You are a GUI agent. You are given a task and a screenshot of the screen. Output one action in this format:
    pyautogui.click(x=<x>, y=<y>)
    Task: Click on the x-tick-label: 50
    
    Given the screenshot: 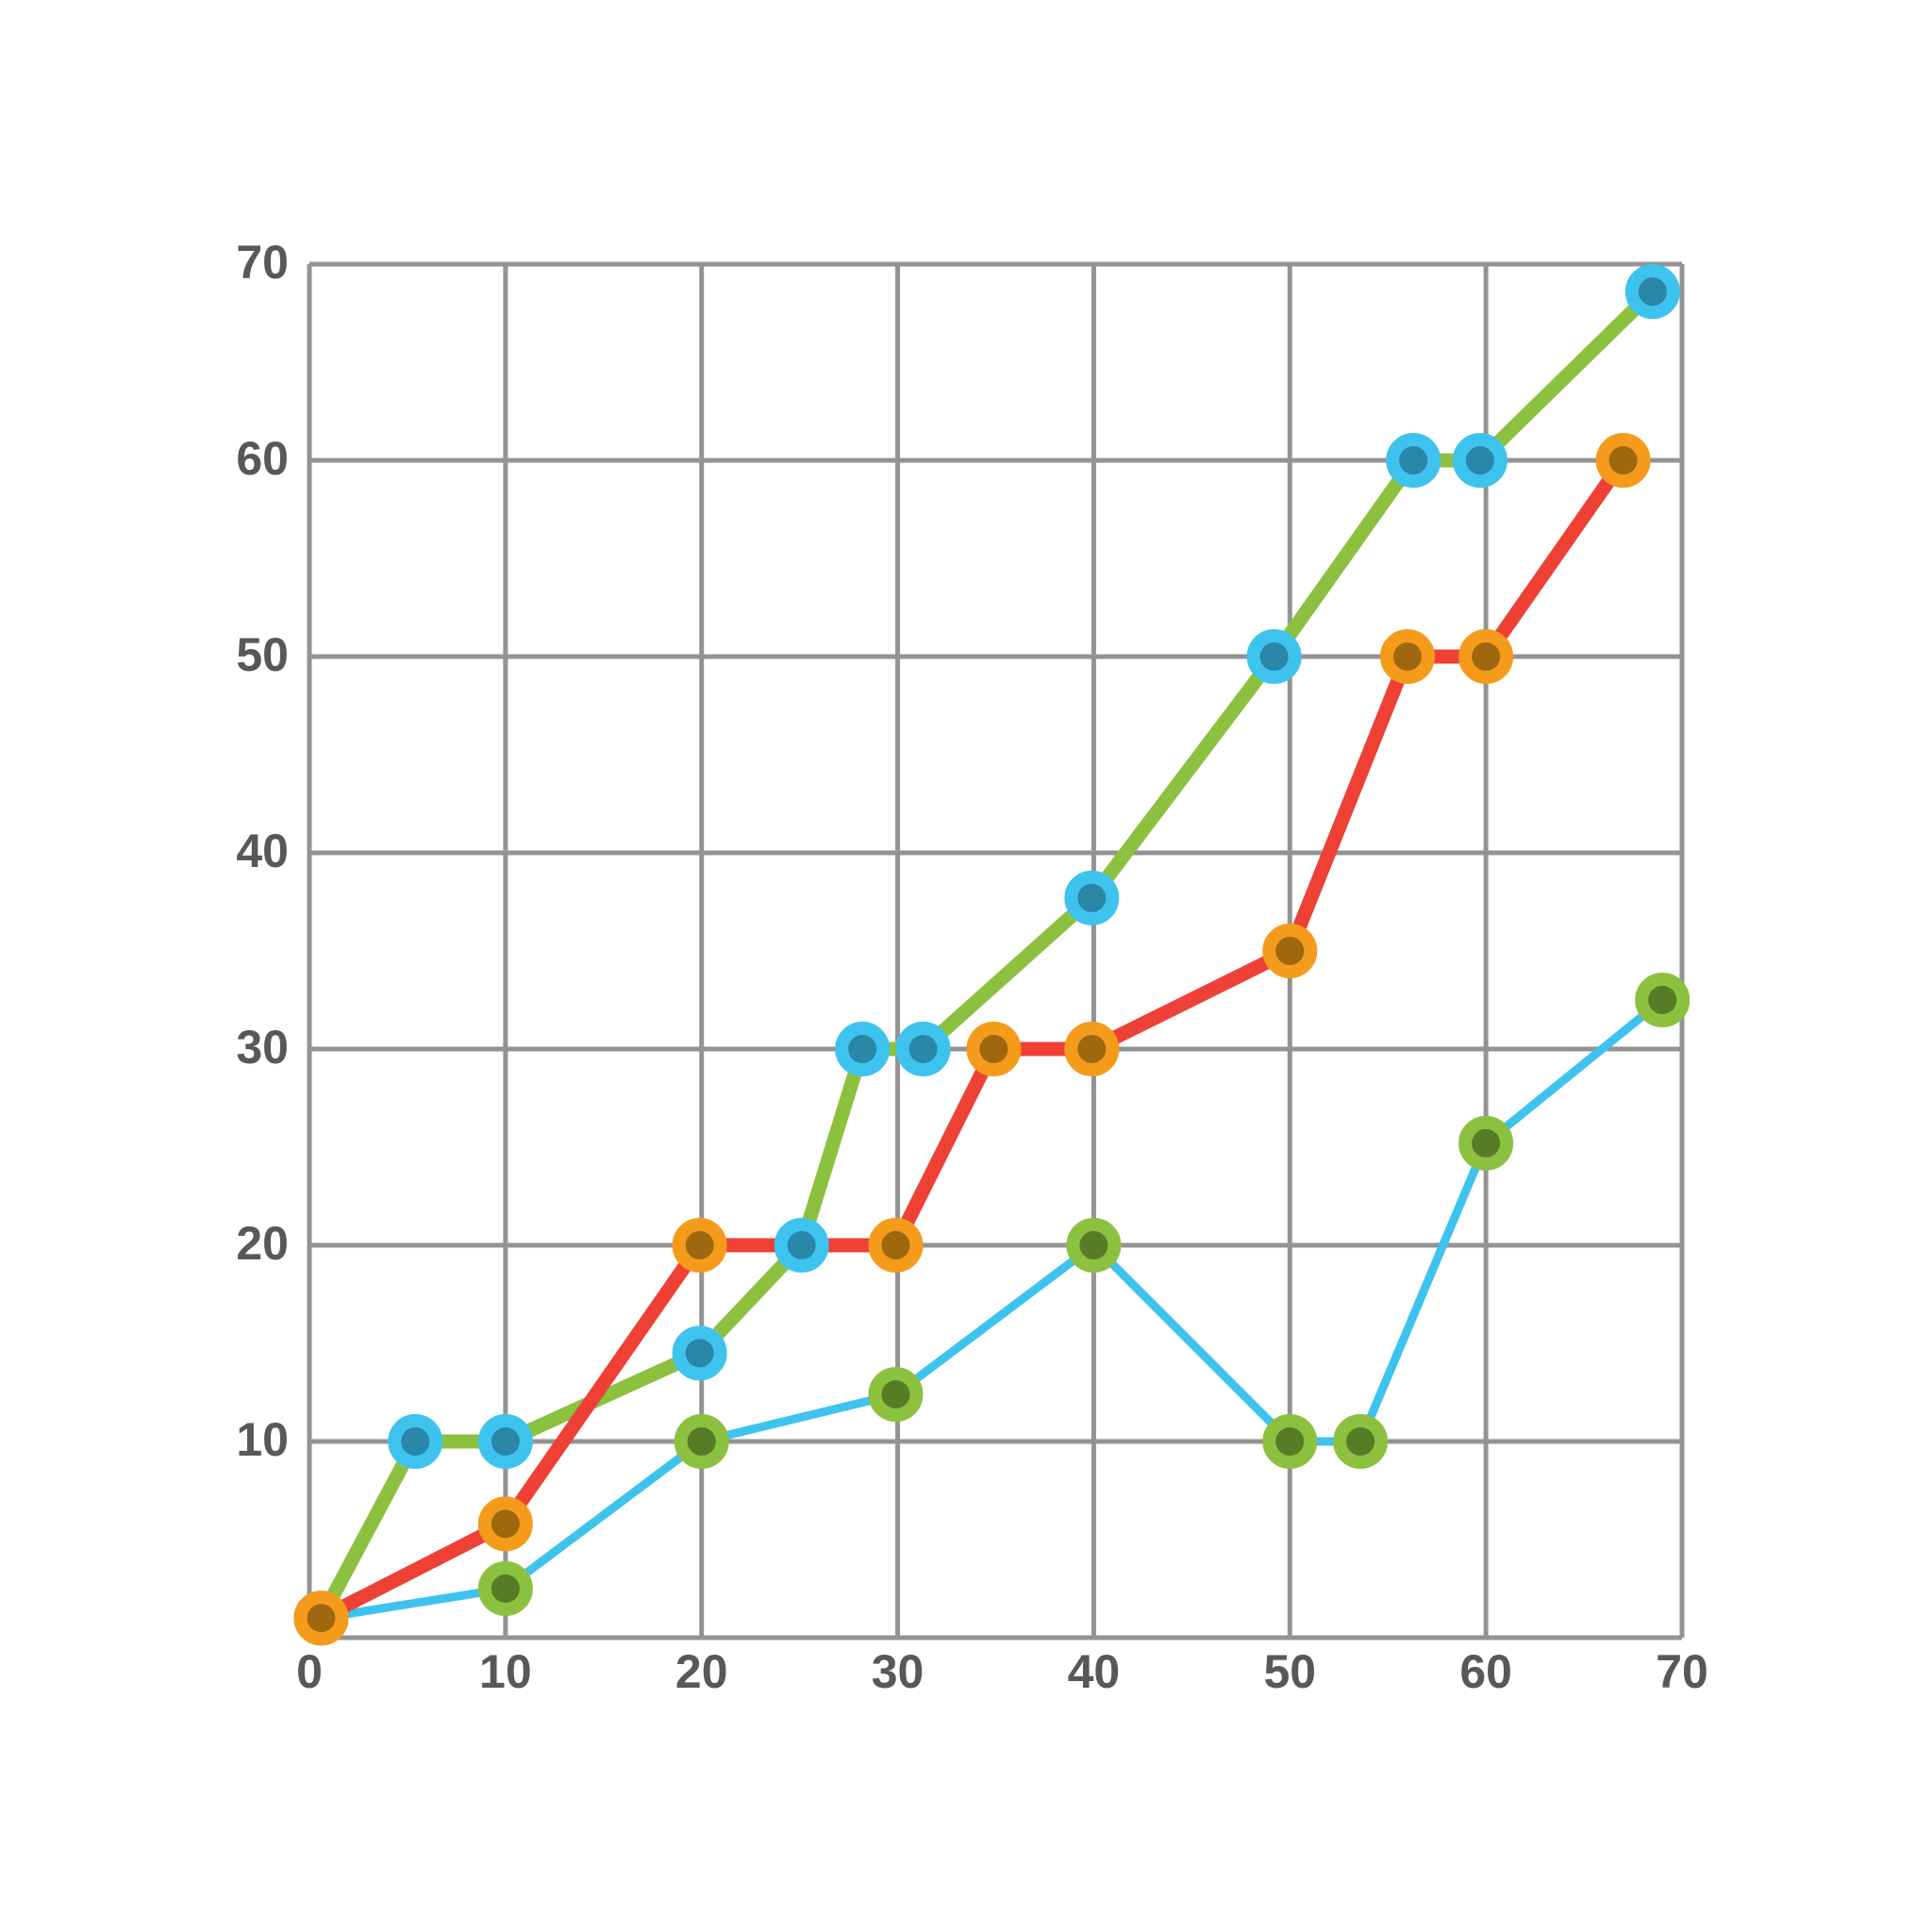 What is the action you would take?
    pyautogui.click(x=1290, y=1672)
    